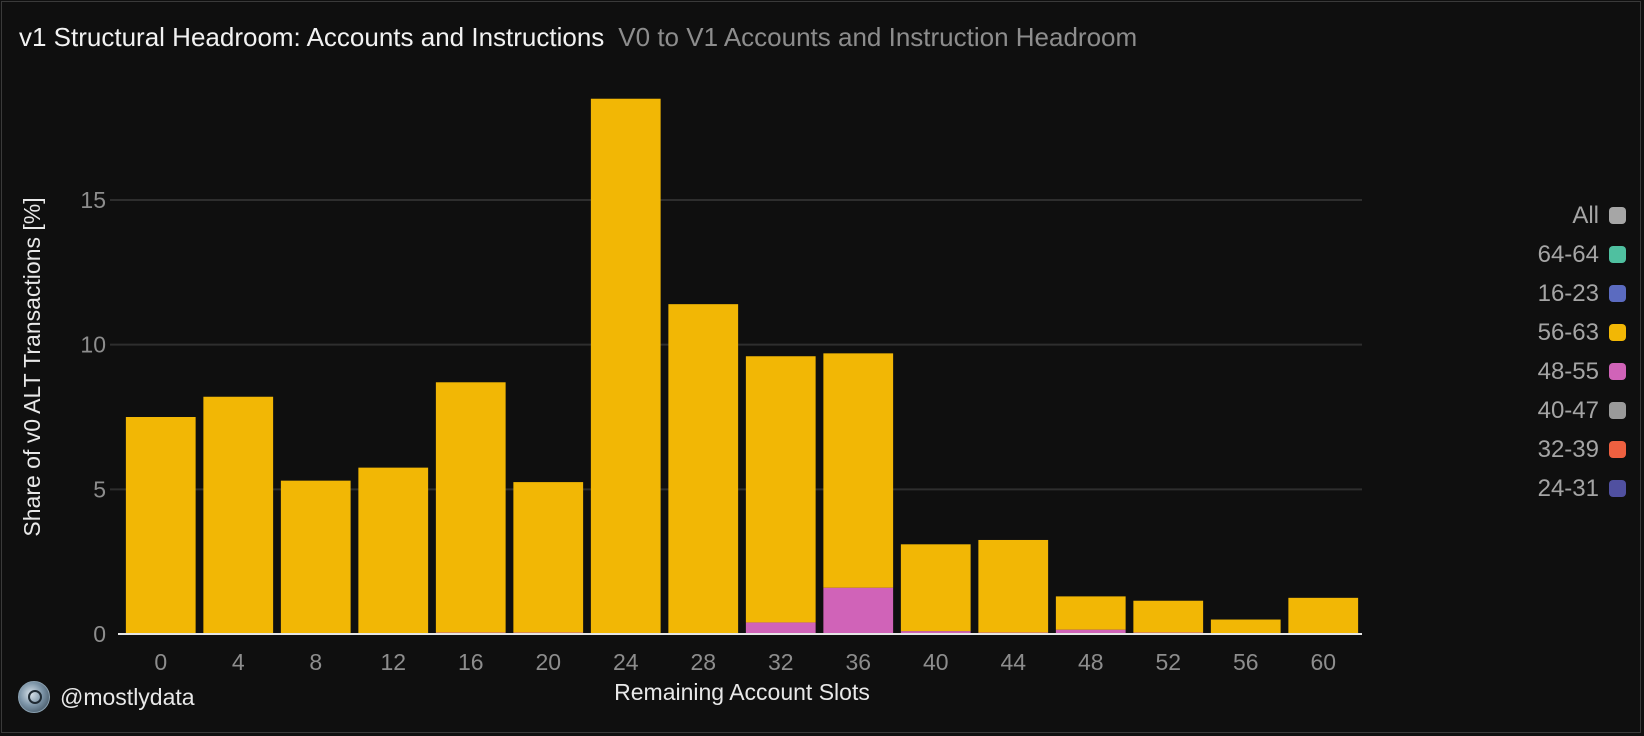  What do you see at coordinates (34, 697) in the screenshot?
I see `avatar-icon` at bounding box center [34, 697].